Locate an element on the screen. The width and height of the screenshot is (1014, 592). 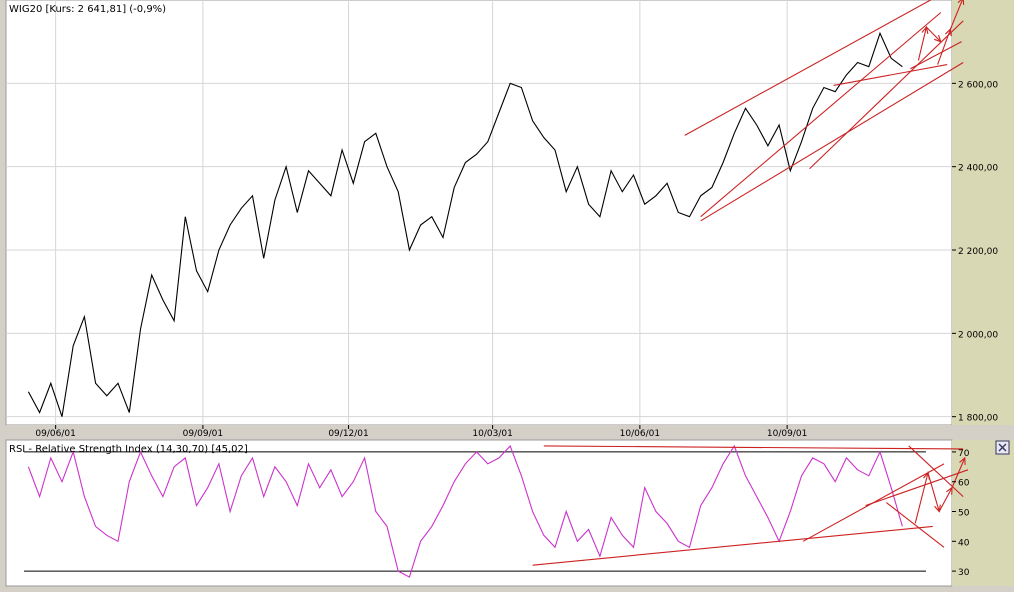
x-tick-label: 10/06/01 is located at coordinates (640, 434).